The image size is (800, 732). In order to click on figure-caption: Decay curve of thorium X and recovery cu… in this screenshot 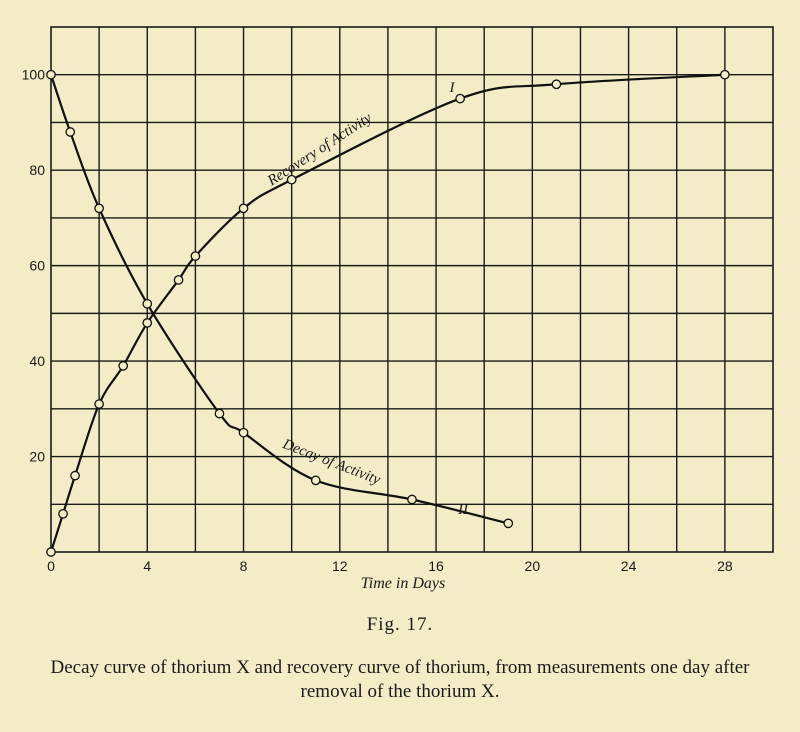, I will do `click(400, 679)`.